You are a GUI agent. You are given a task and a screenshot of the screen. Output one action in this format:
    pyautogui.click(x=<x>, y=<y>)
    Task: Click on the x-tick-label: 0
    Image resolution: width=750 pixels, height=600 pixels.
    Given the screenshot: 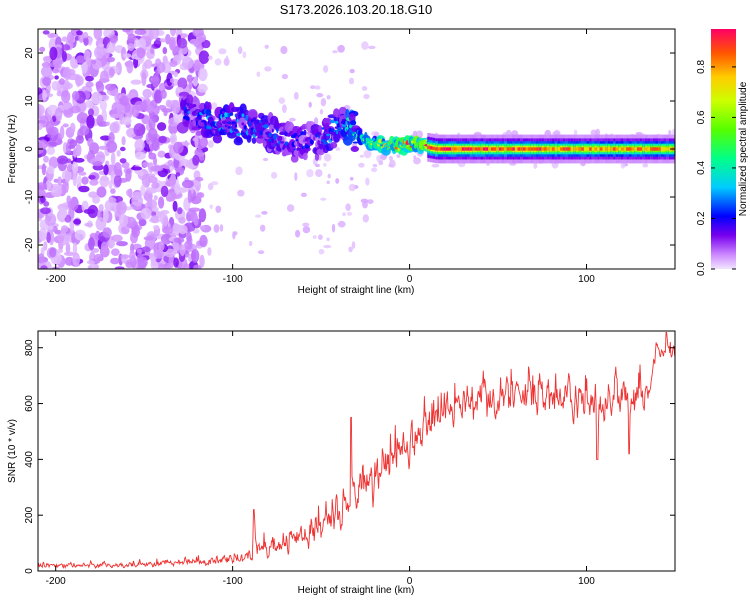 What is the action you would take?
    pyautogui.click(x=410, y=581)
    